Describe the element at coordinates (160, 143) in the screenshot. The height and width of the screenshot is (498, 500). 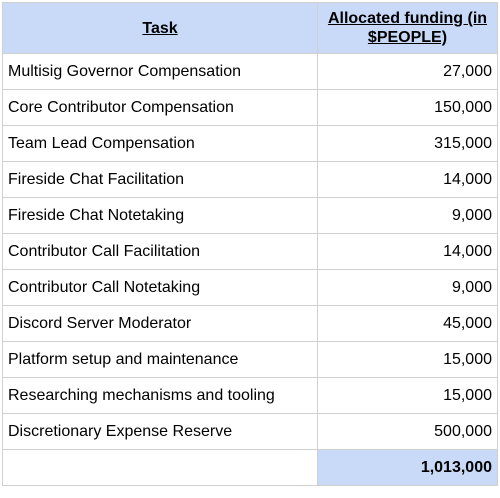
I see `task-cell: Team Lead Compensation` at that location.